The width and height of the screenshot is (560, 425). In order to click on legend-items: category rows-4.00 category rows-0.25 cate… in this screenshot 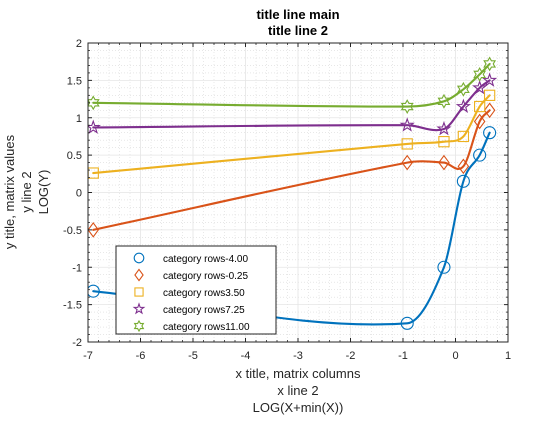, I will do `click(191, 292)`.